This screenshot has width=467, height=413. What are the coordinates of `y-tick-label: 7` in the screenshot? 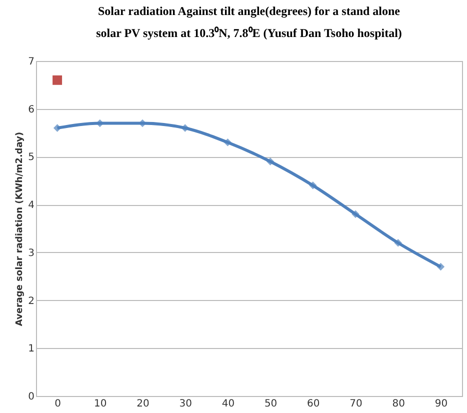 It's located at (31, 62).